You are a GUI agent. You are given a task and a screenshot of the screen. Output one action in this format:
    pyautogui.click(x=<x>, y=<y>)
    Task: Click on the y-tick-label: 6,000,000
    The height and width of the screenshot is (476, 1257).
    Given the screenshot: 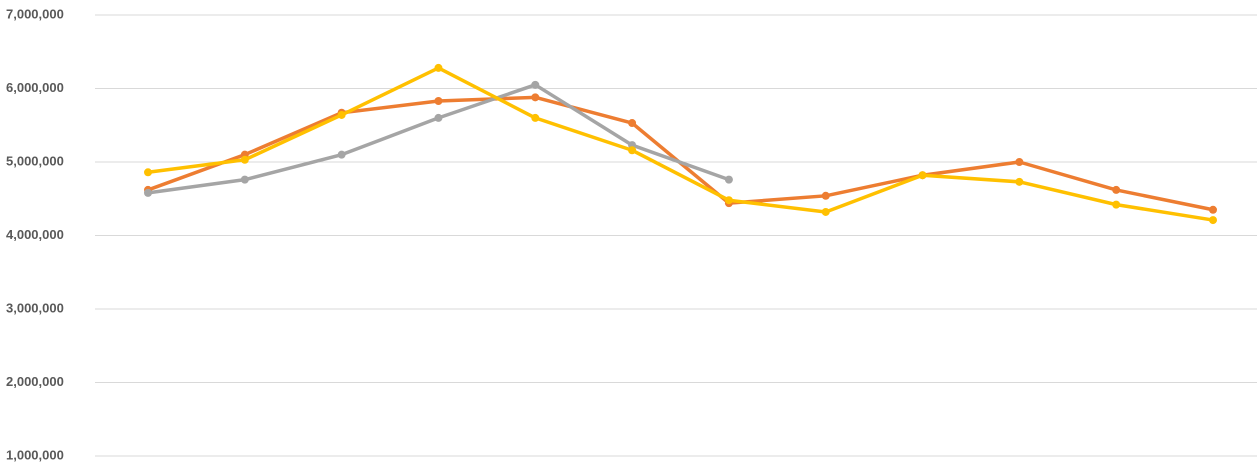 What is the action you would take?
    pyautogui.click(x=35, y=87)
    